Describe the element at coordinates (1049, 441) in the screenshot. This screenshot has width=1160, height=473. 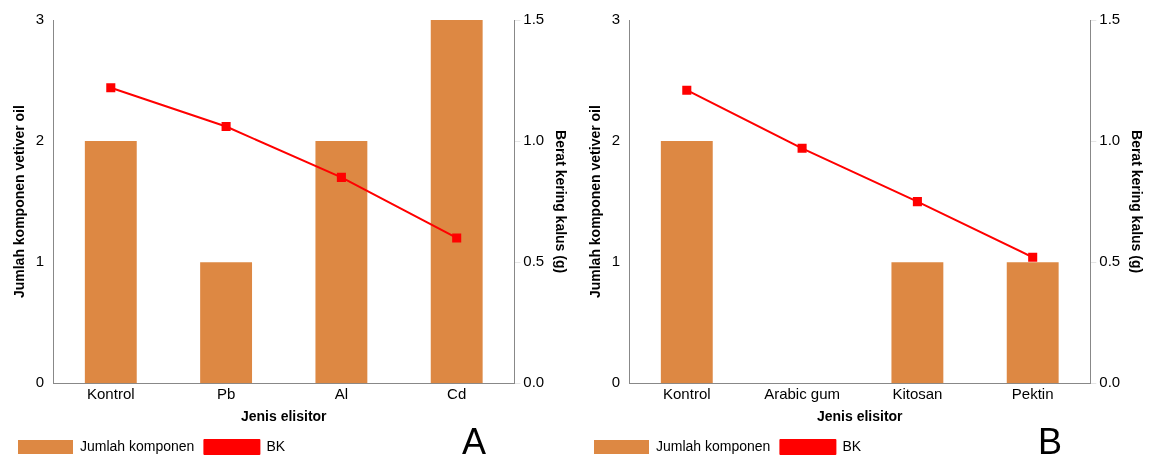
I see `text: B` at that location.